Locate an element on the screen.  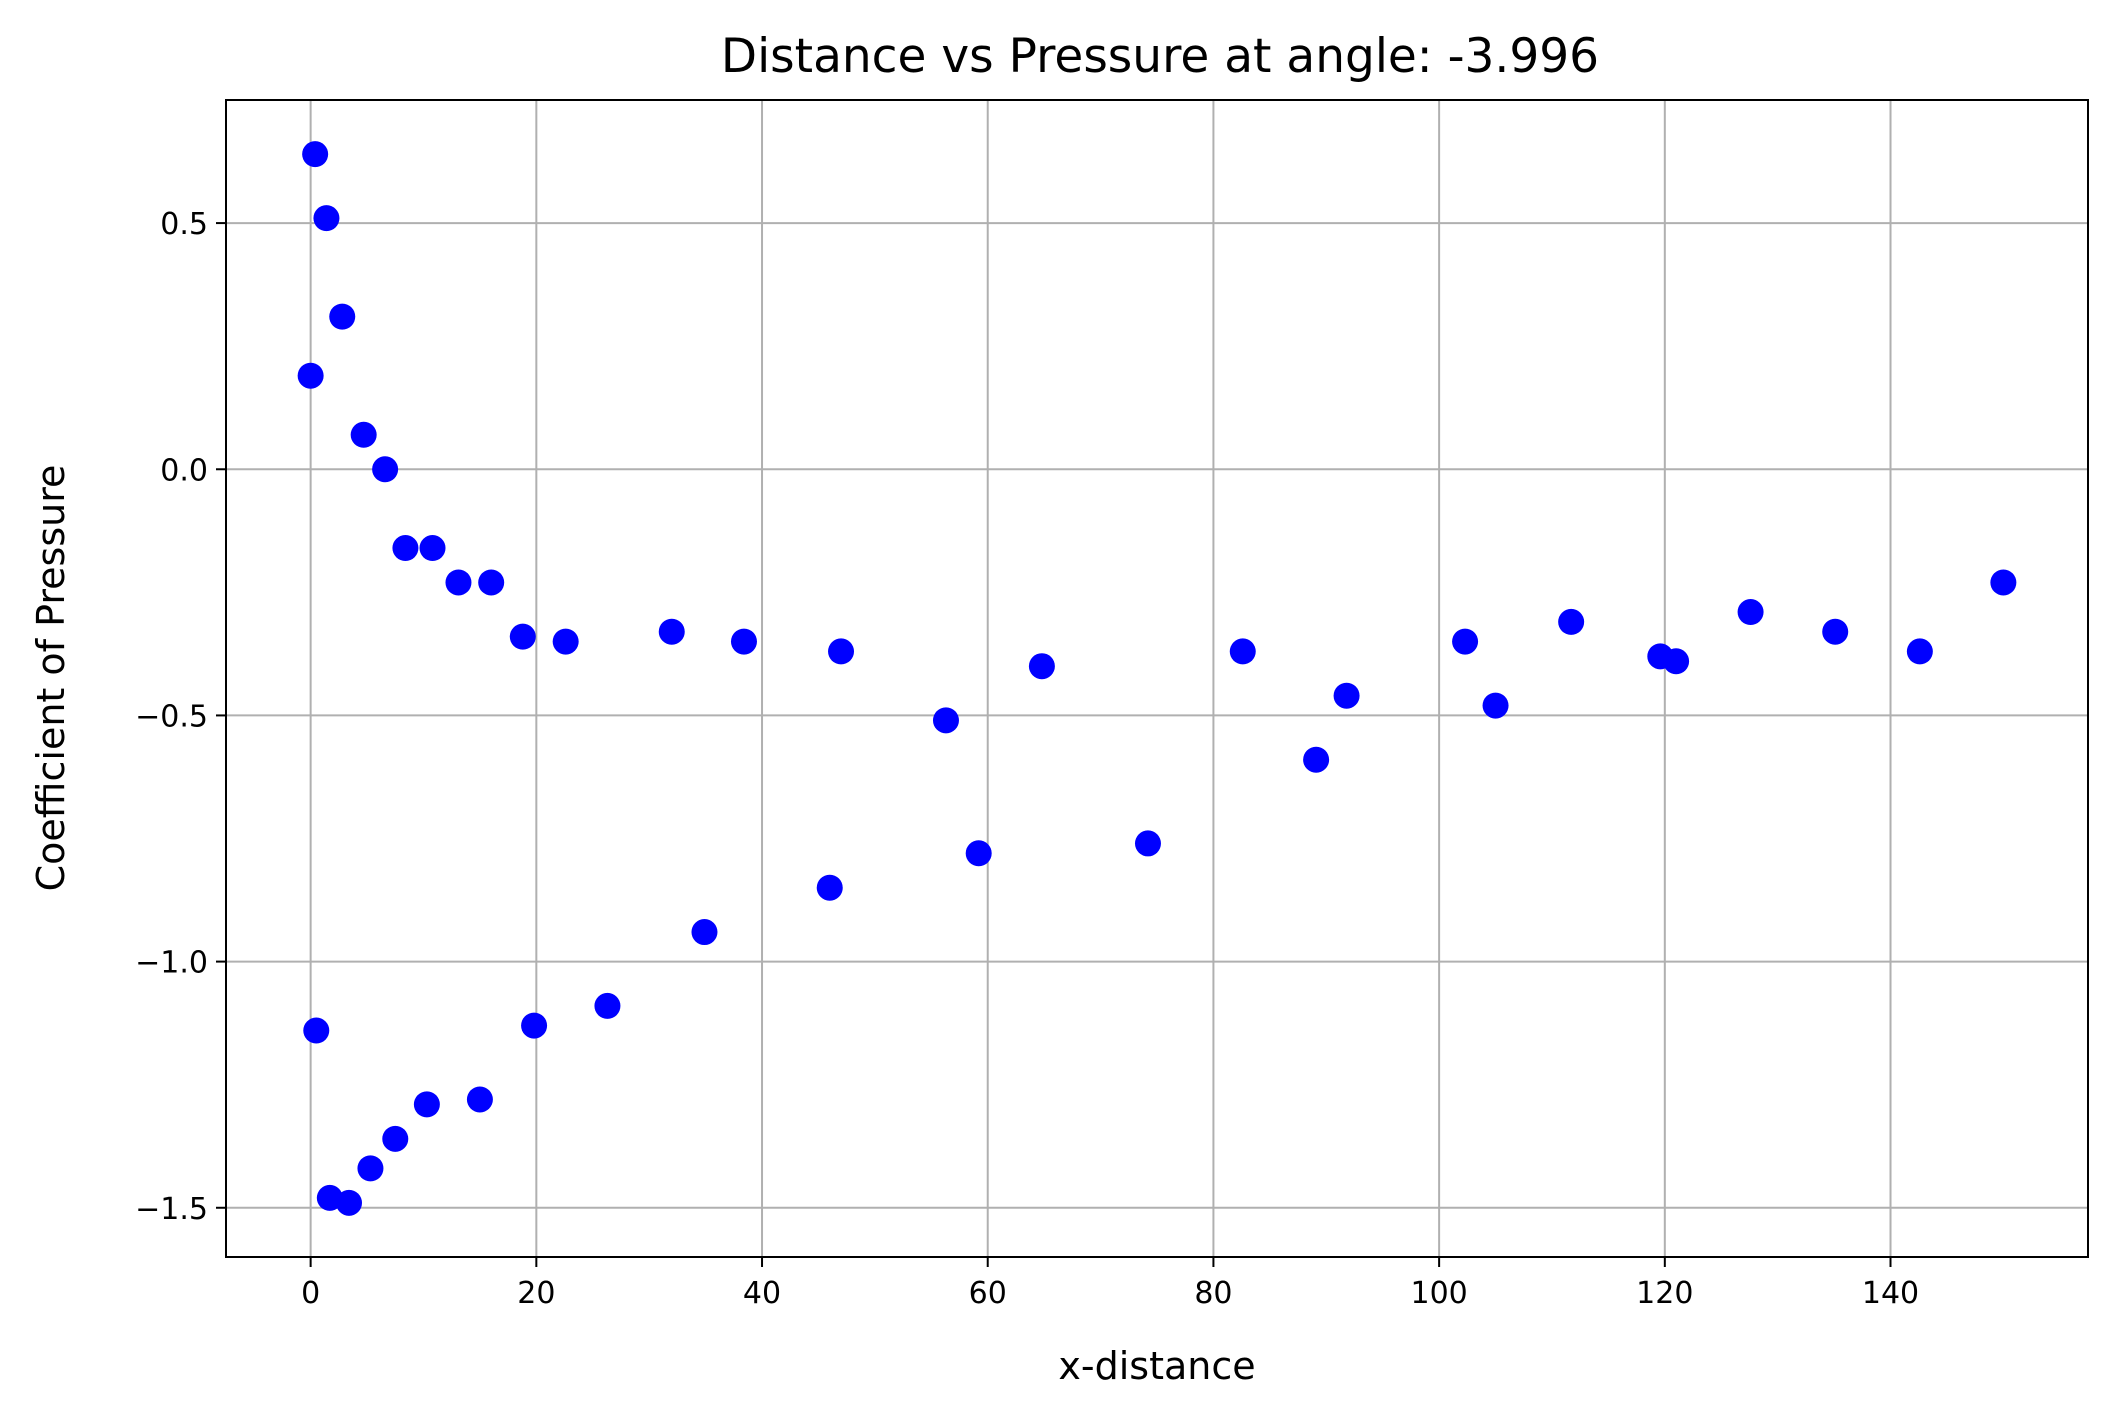
y-tick-label: 0.0 is located at coordinates (184, 470).